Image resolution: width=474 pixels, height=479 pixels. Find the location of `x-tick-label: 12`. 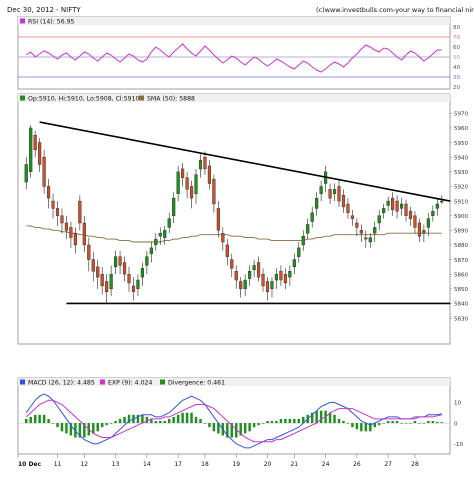

x-tick-label: 12 is located at coordinates (84, 464).